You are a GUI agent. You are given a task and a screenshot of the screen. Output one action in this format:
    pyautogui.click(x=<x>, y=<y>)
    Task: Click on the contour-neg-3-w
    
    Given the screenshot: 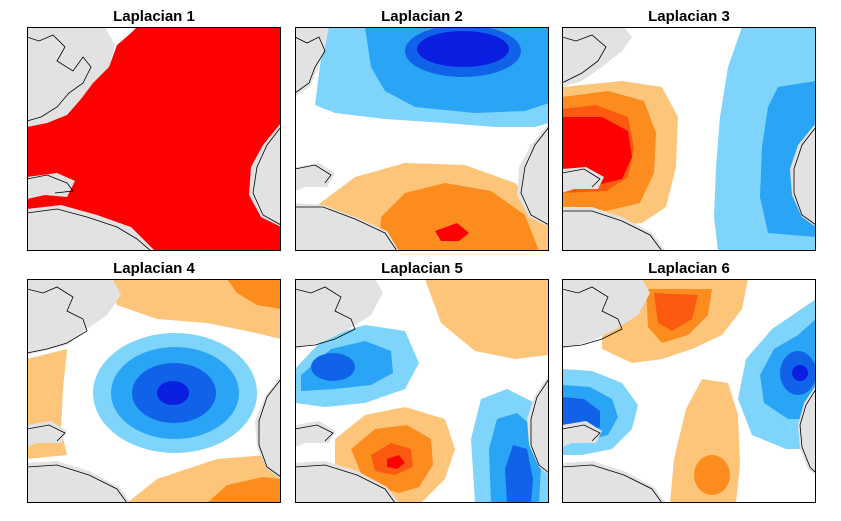 What is the action you would take?
    pyautogui.click(x=333, y=367)
    